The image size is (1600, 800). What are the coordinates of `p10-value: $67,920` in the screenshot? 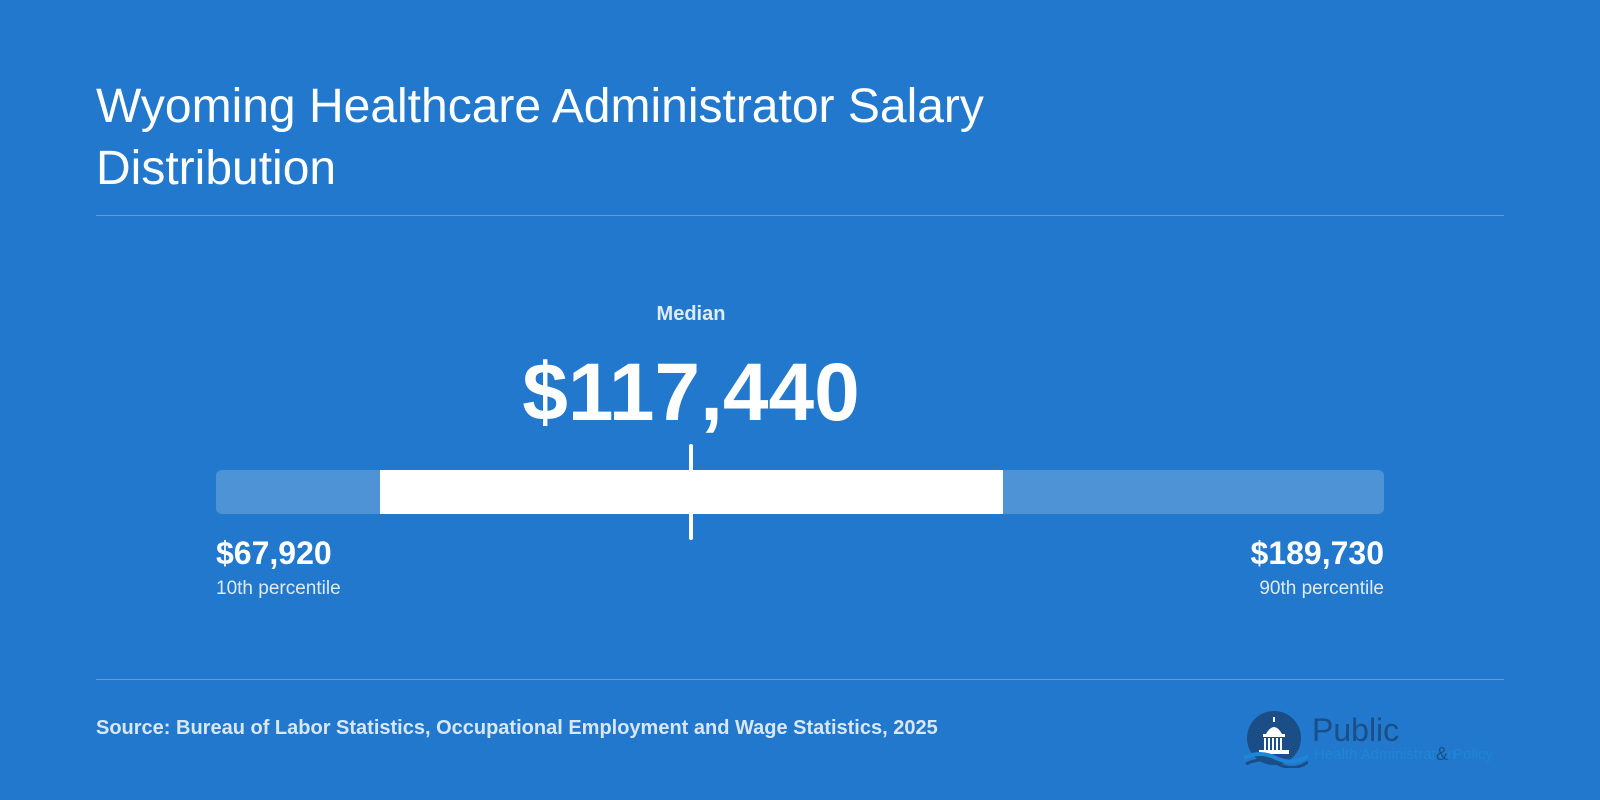 It's located at (274, 553).